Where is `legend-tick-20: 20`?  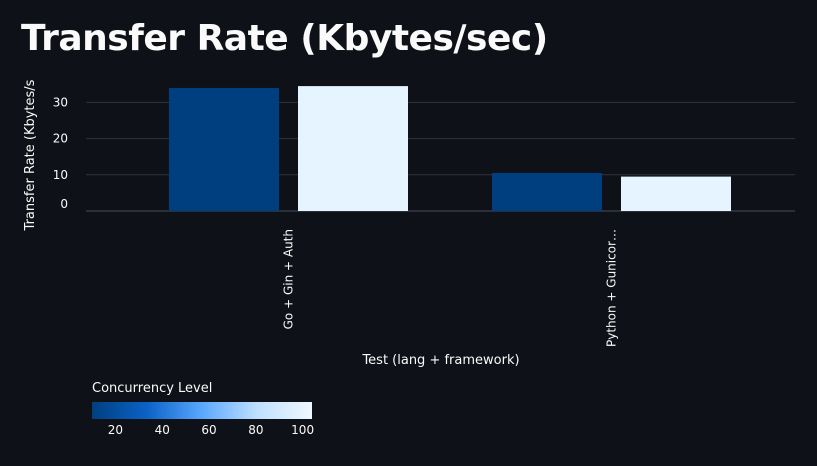
legend-tick-20: 20 is located at coordinates (115, 430).